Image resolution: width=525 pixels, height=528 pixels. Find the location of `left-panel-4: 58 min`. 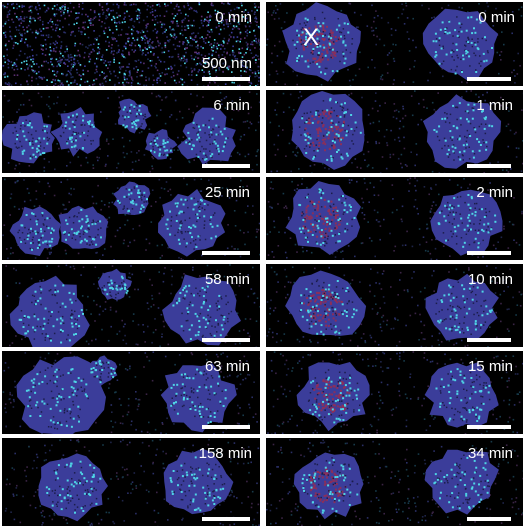

left-panel-4: 58 min is located at coordinates (131, 305).